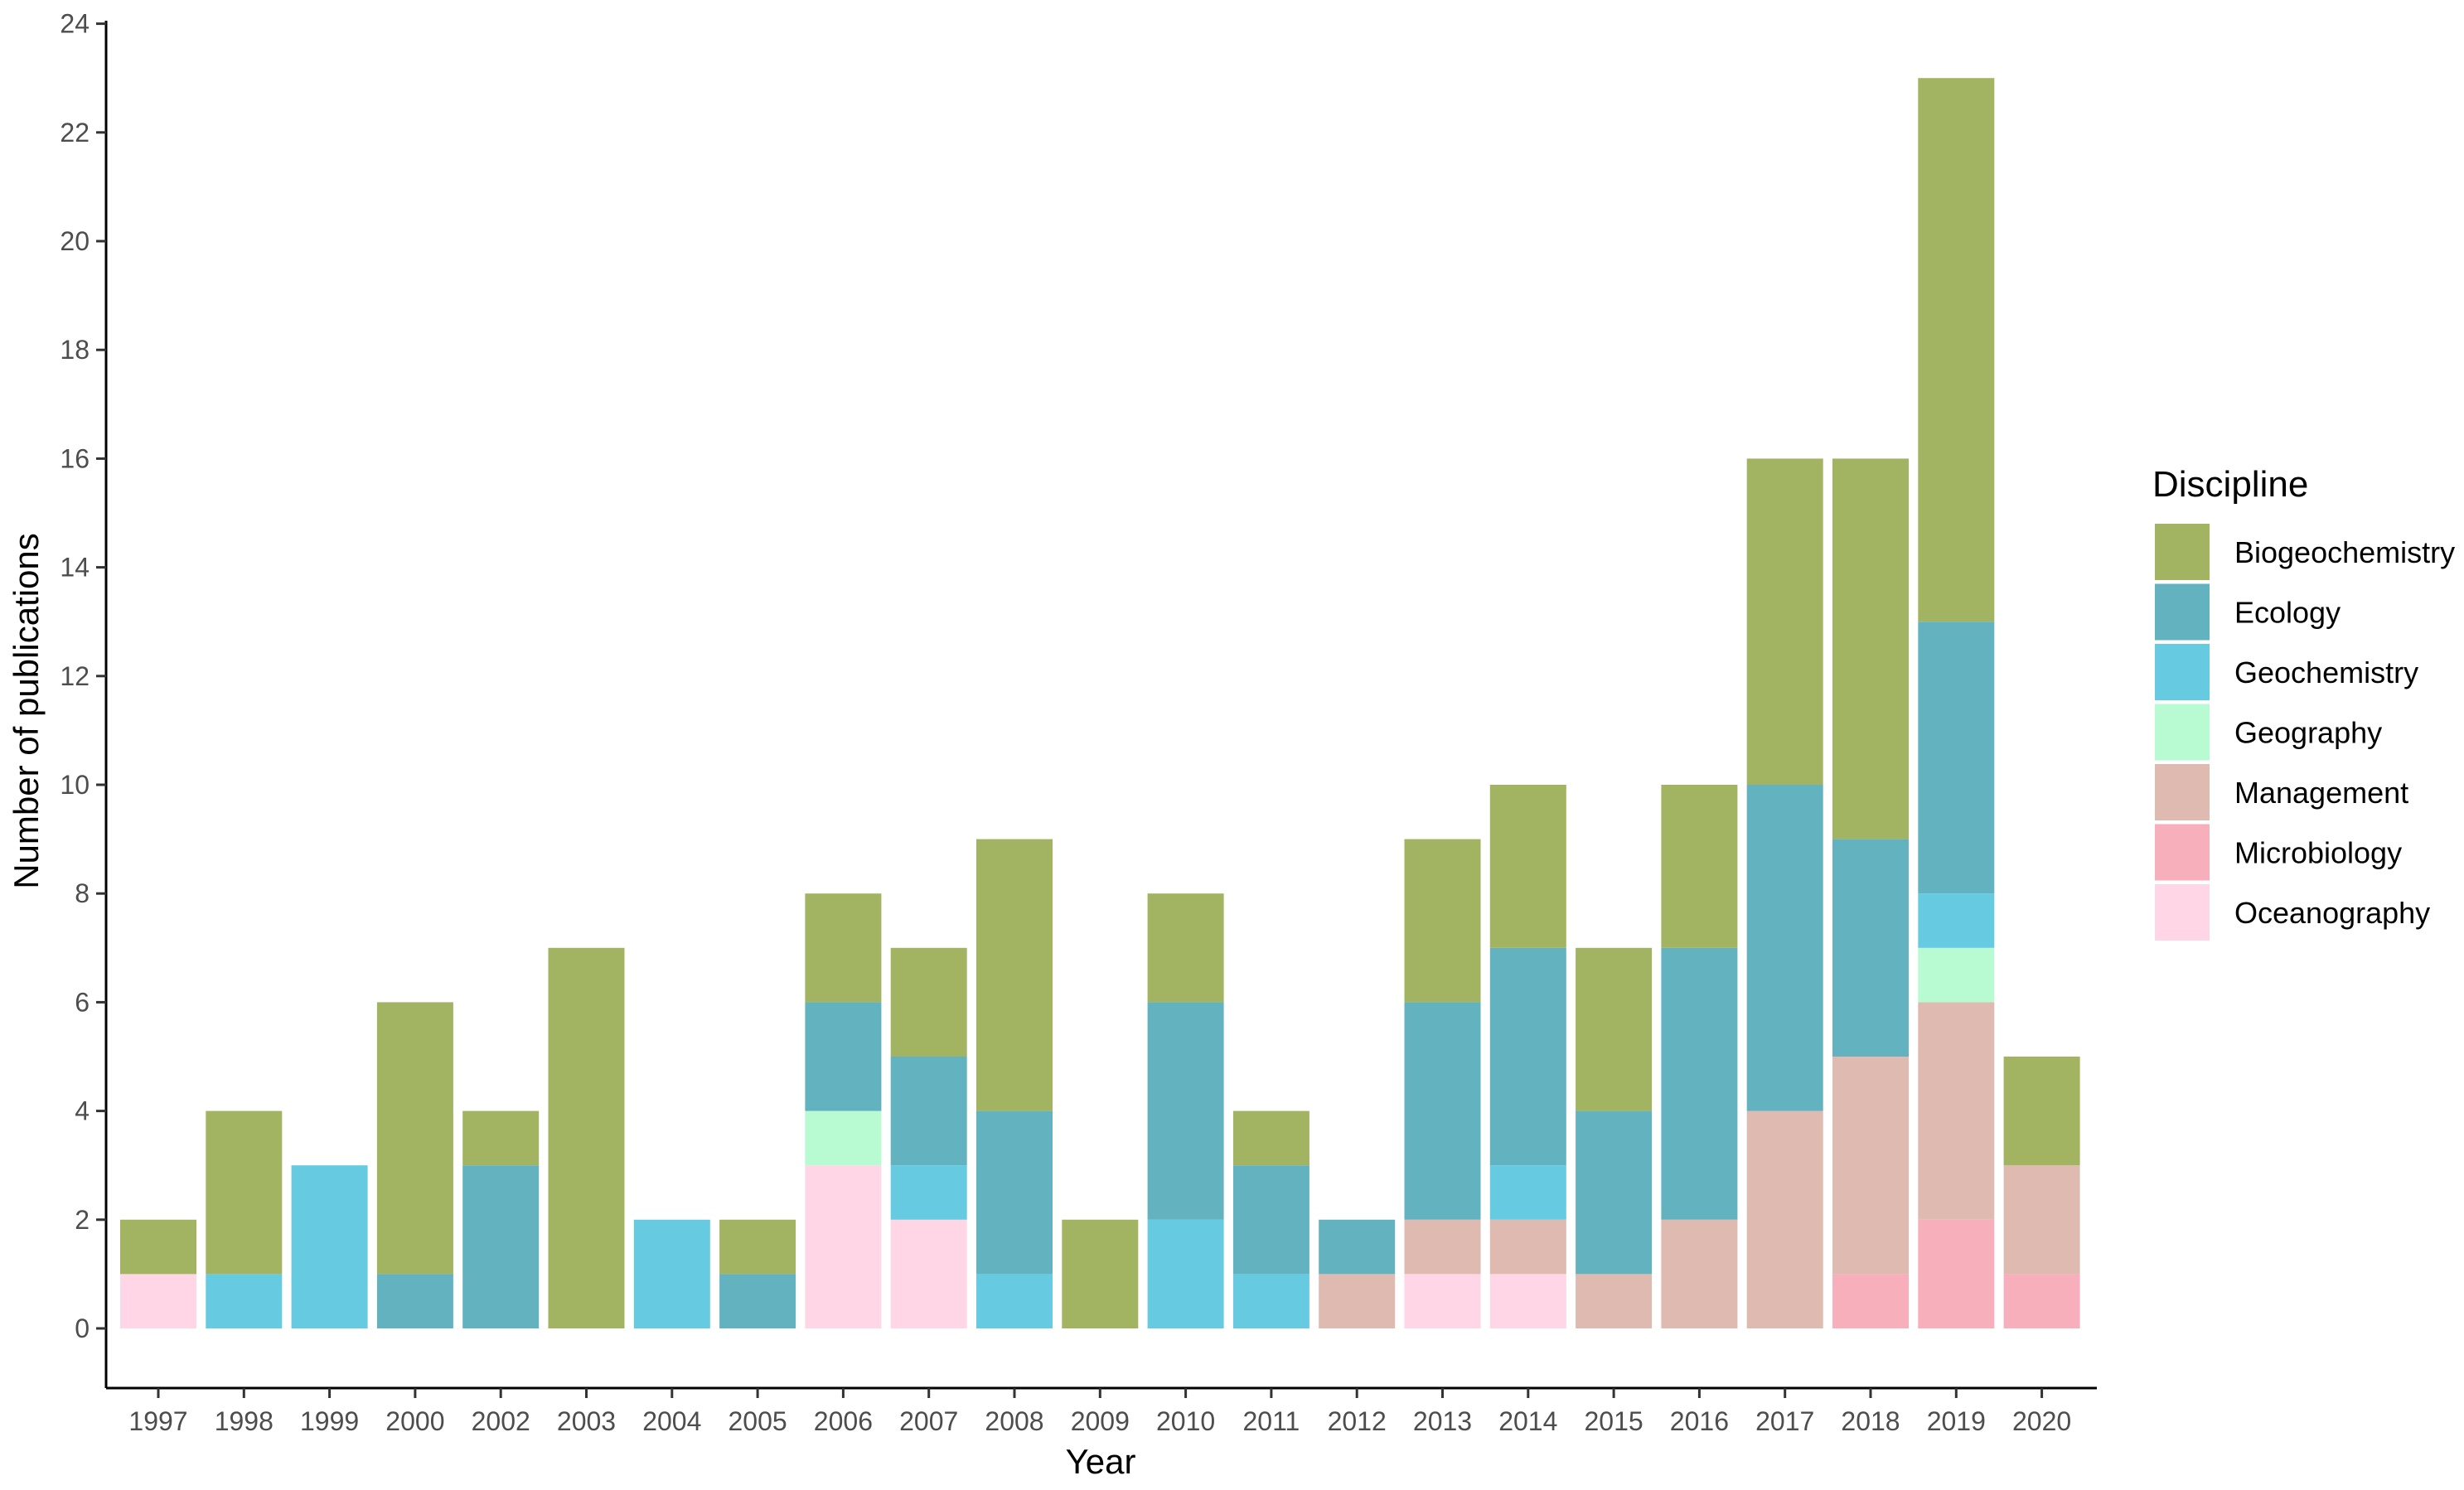 The height and width of the screenshot is (1490, 2464). Describe the element at coordinates (244, 1193) in the screenshot. I see `bar-1998-biogeochemistry` at that location.